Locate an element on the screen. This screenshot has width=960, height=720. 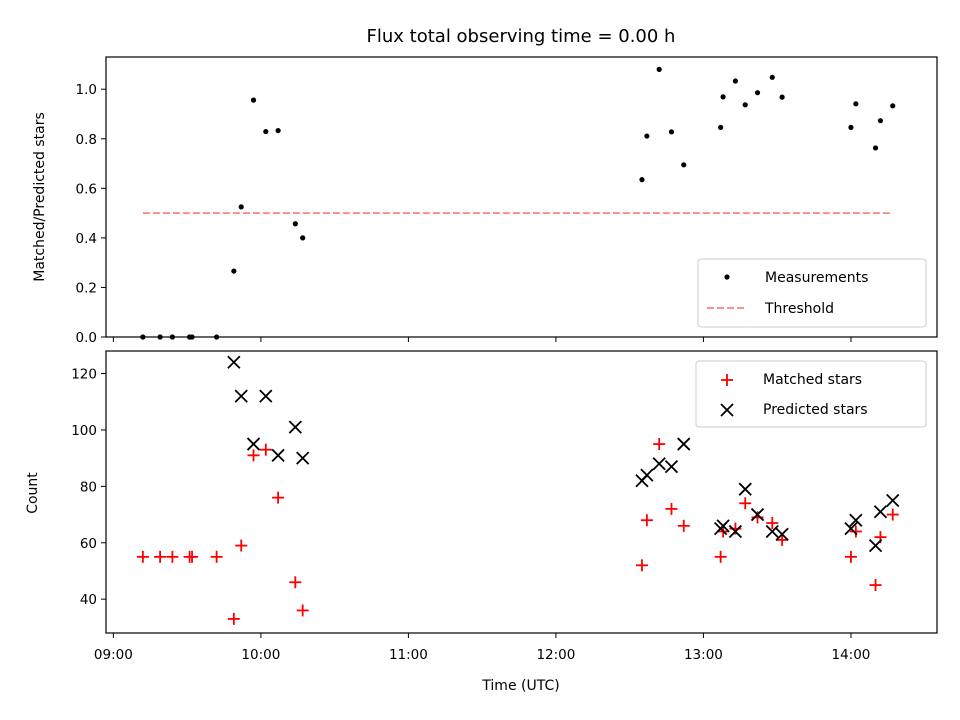
y-tick-label: 0.2 is located at coordinates (86, 288).